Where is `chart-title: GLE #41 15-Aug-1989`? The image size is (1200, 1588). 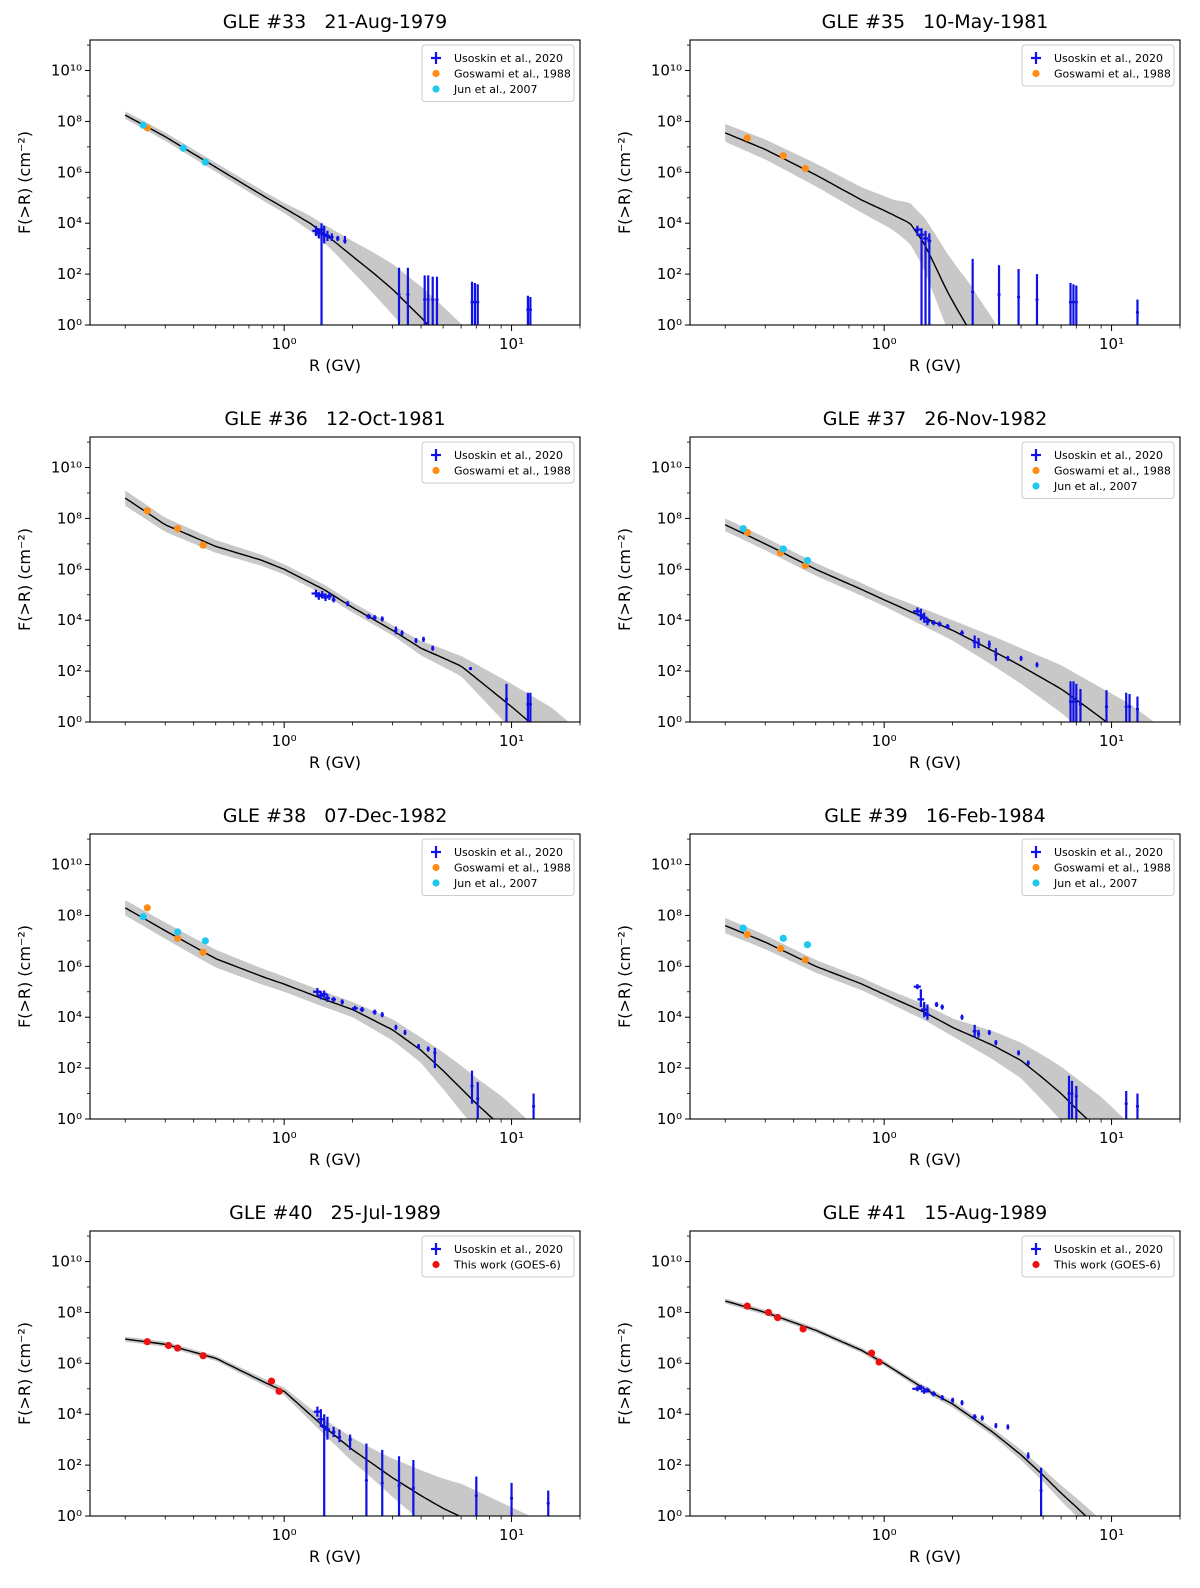
chart-title: GLE #41 15-Aug-1989 is located at coordinates (935, 1213).